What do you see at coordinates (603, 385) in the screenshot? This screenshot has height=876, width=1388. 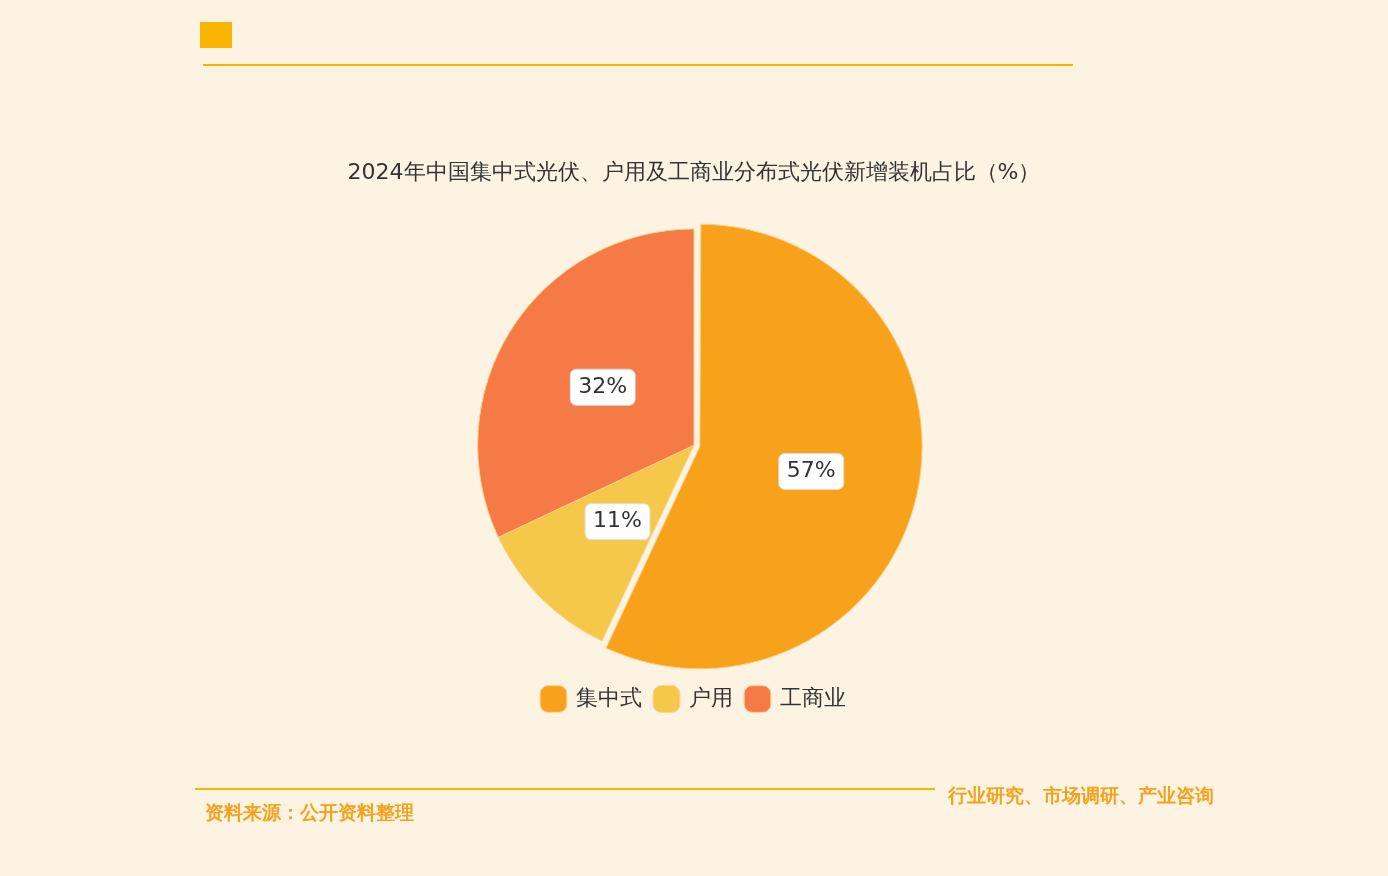 I see `data-label: 32%` at bounding box center [603, 385].